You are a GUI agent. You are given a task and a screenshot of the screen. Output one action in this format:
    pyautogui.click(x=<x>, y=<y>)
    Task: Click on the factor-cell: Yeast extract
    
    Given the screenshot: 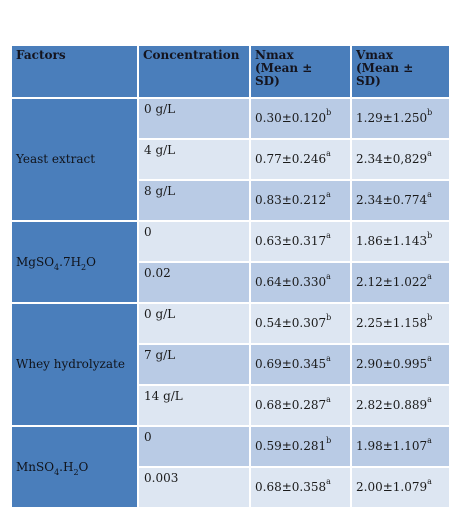 What is the action you would take?
    pyautogui.click(x=74, y=159)
    